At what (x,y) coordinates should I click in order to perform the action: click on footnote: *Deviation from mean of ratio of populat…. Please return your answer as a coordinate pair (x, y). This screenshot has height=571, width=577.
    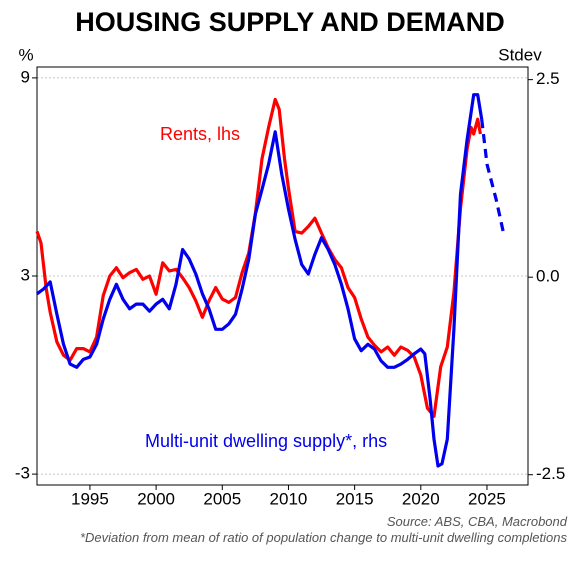
    Looking at the image, I should click on (323, 537).